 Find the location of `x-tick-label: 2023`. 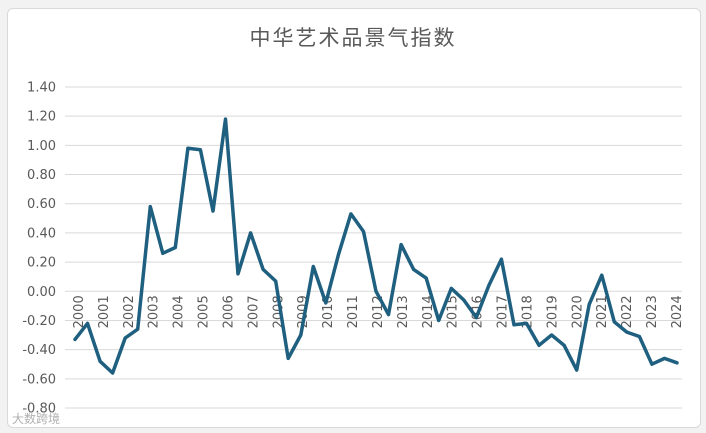

x-tick-label: 2023 is located at coordinates (652, 311).